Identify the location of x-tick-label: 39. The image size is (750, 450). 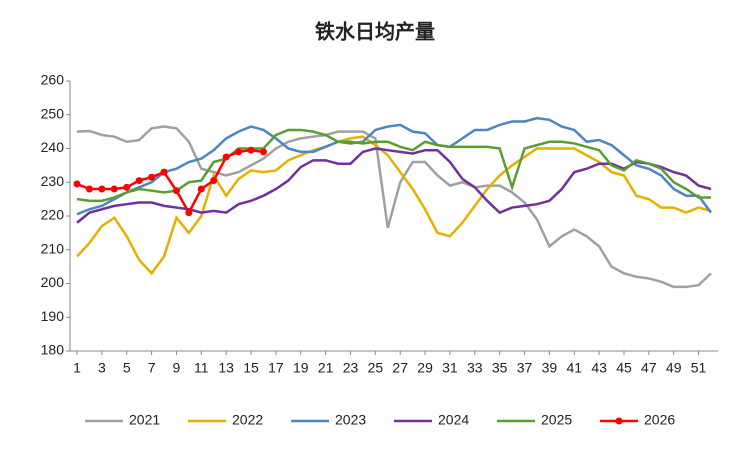
(550, 368).